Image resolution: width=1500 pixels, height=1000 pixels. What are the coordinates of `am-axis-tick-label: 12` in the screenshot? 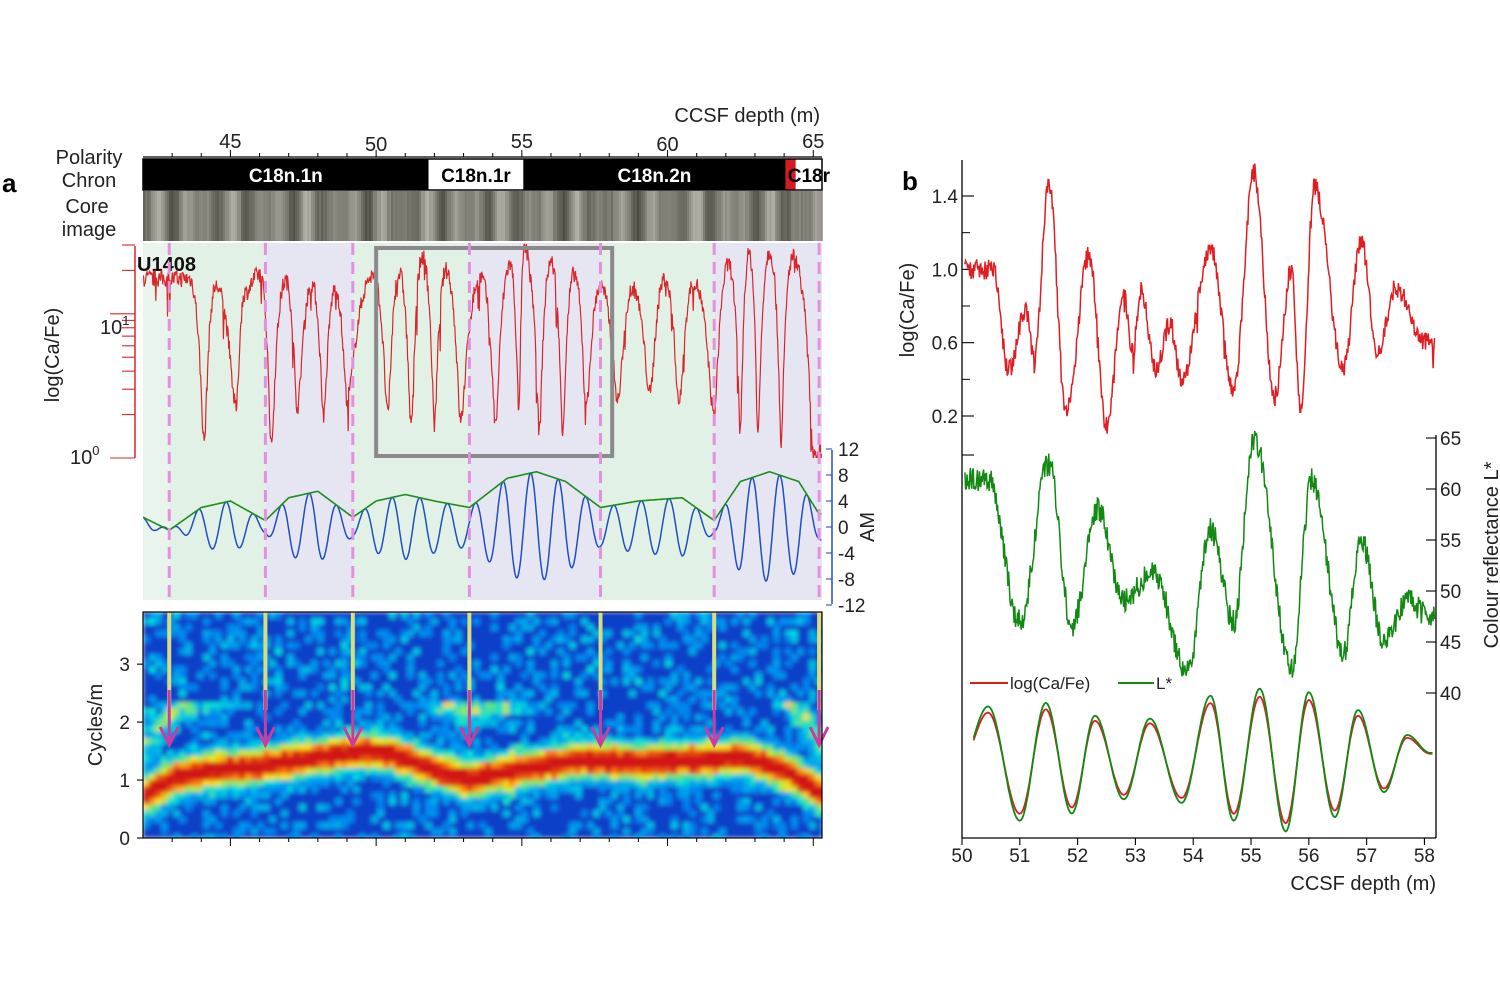 It's located at (848, 450).